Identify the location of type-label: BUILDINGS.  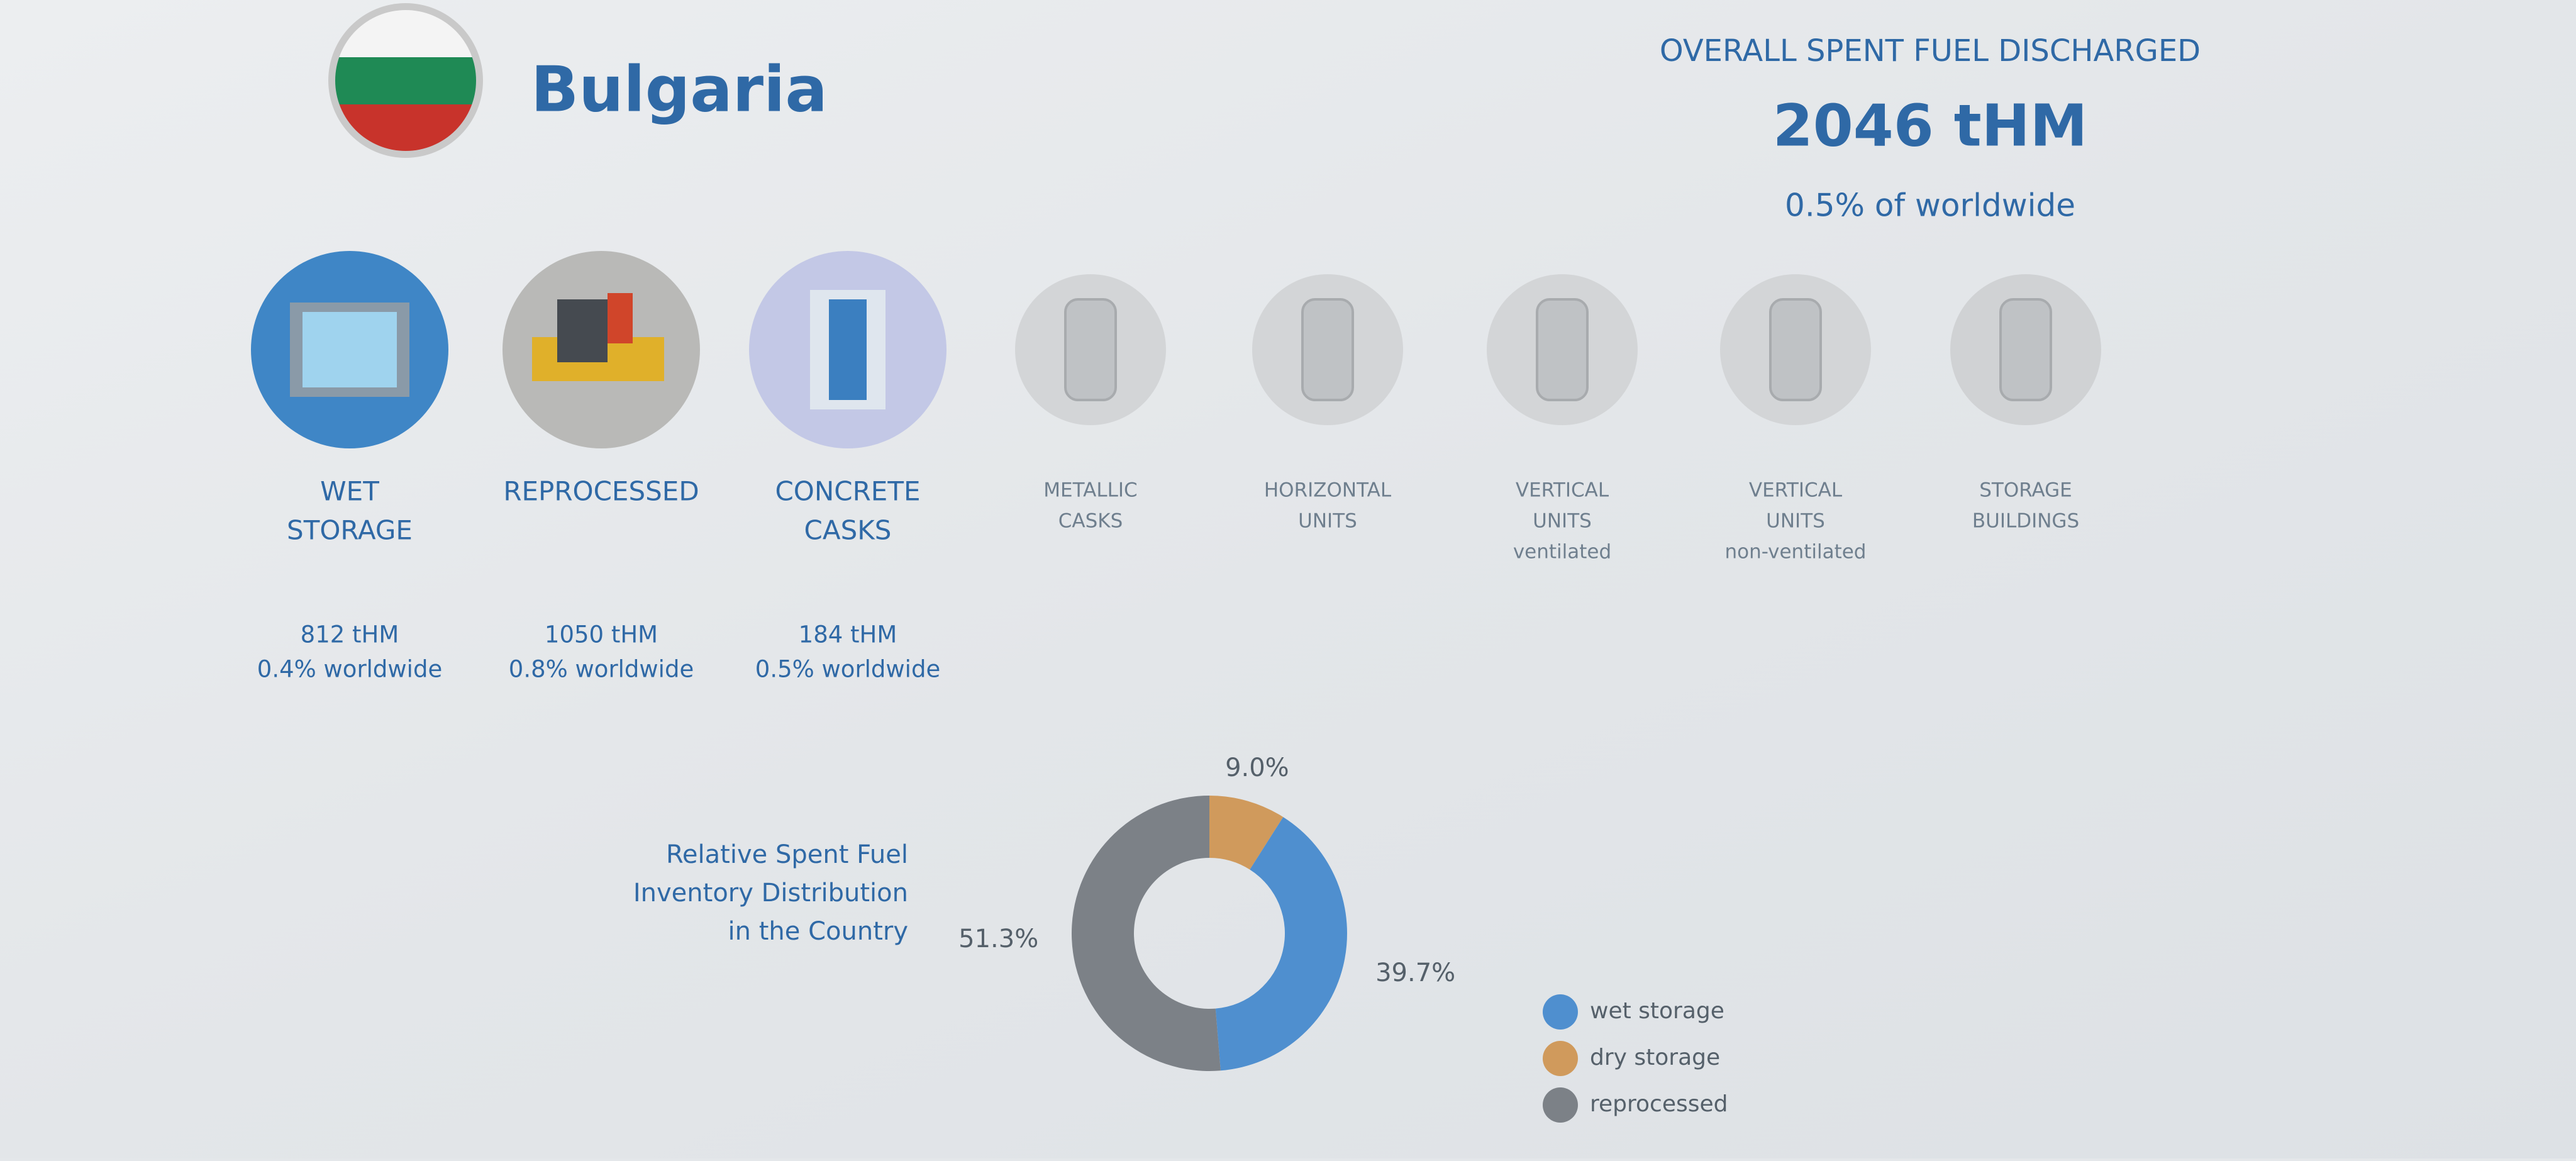
(2025, 521).